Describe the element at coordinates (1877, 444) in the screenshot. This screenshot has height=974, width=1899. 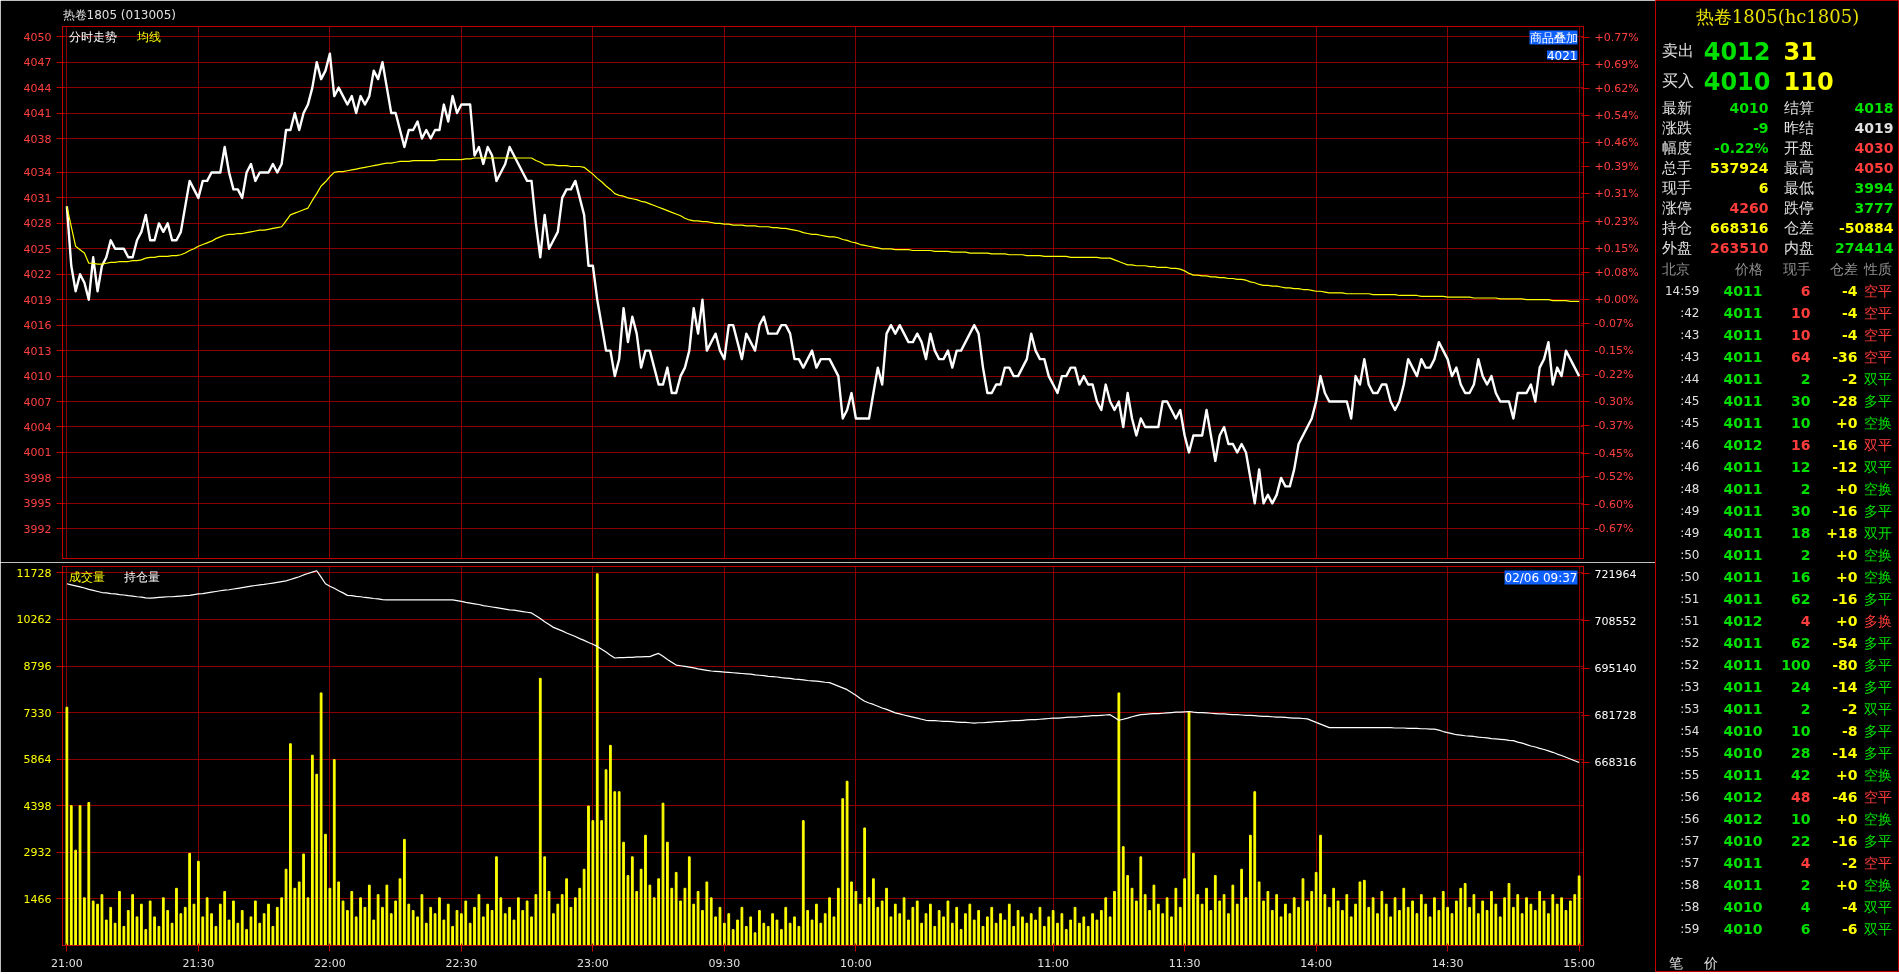
I see `text: 双平` at that location.